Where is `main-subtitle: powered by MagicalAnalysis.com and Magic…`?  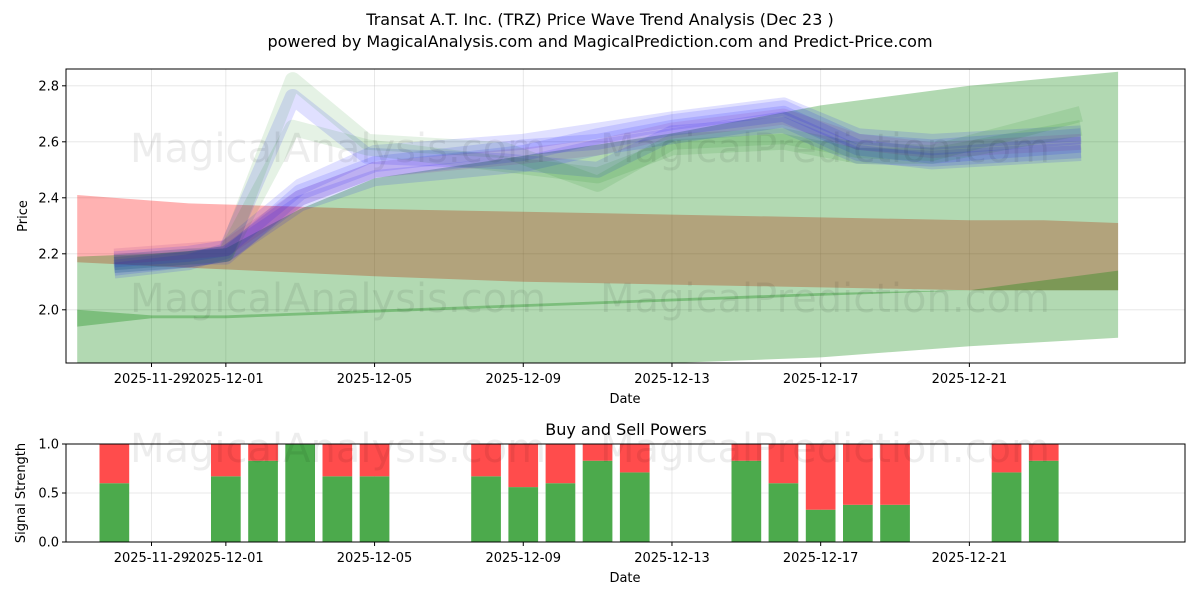
main-subtitle: powered by MagicalAnalysis.com and Magic… is located at coordinates (599, 41).